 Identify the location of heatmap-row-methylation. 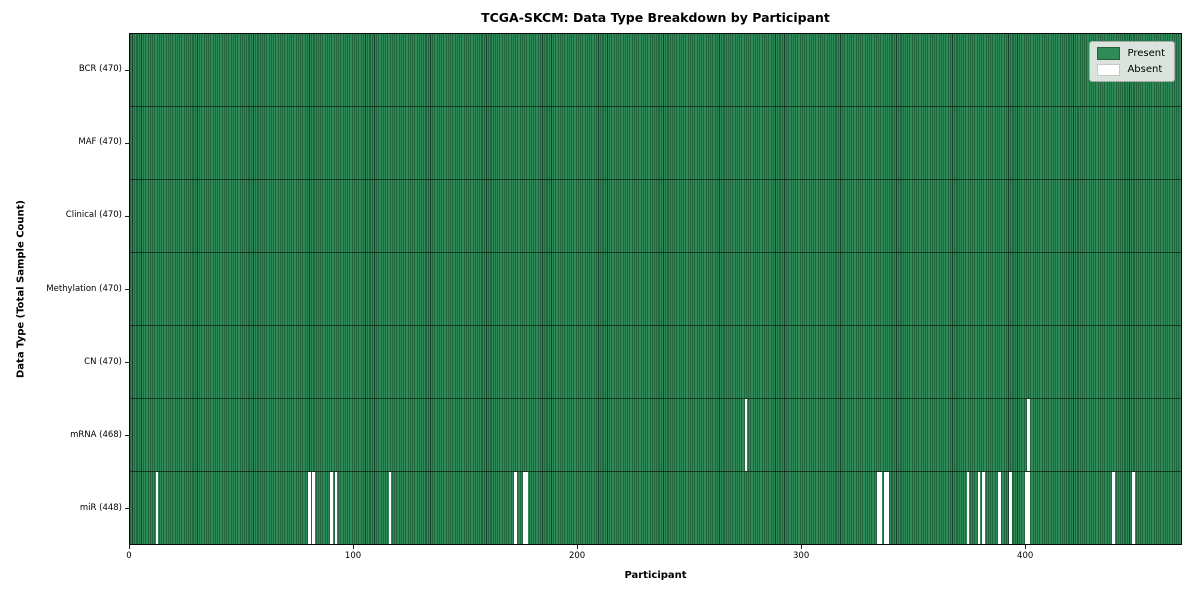
(655, 288).